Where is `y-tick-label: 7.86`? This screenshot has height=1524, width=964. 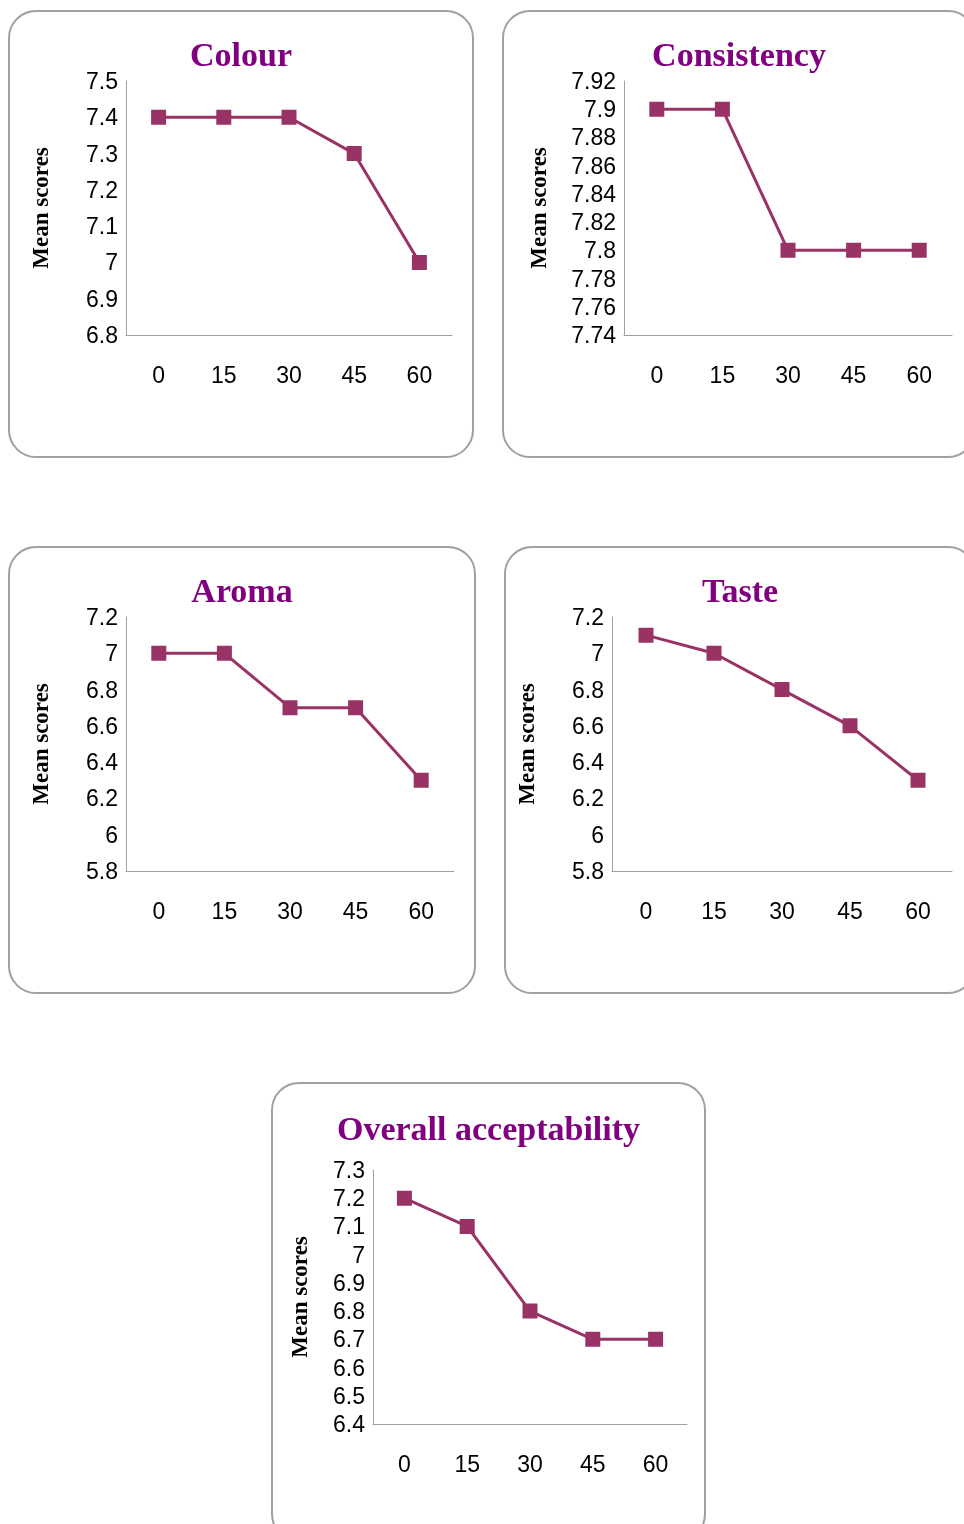 y-tick-label: 7.86 is located at coordinates (593, 165).